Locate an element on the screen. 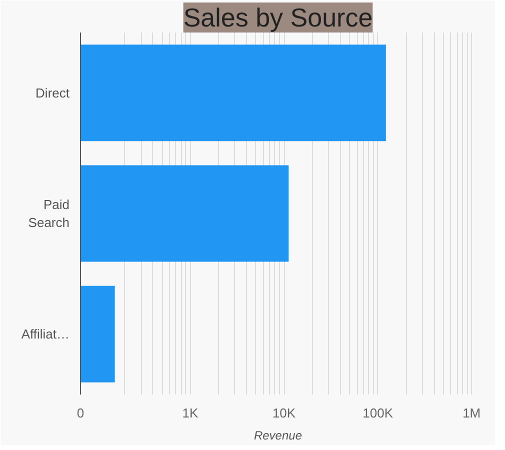  x-tick-label: 1M is located at coordinates (471, 413).